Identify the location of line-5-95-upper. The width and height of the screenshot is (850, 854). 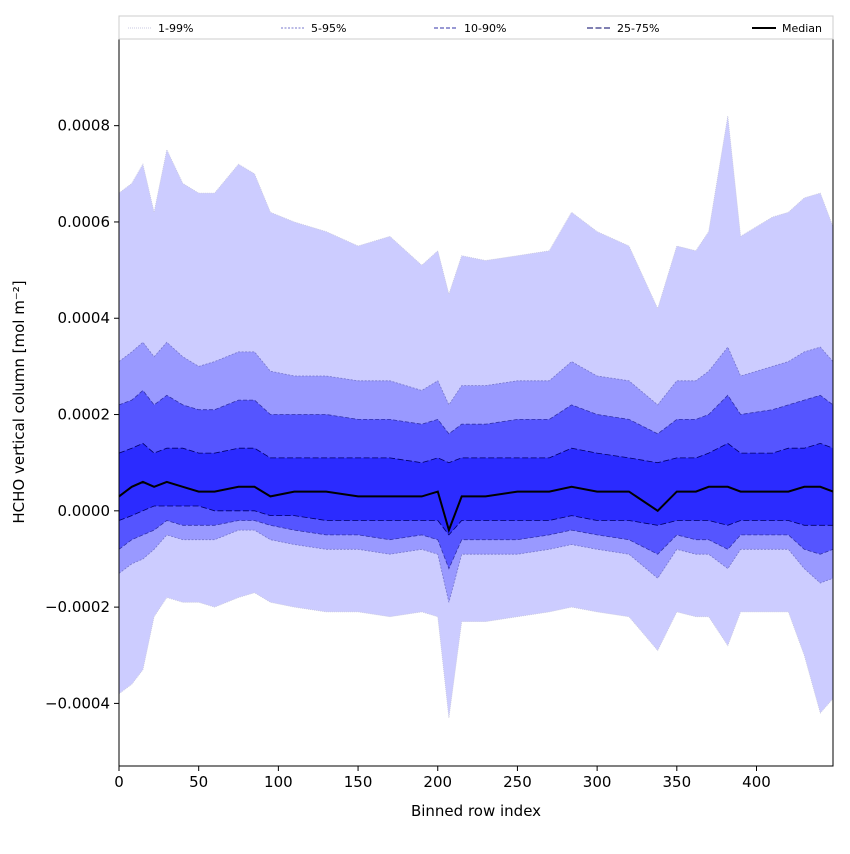
(476, 373).